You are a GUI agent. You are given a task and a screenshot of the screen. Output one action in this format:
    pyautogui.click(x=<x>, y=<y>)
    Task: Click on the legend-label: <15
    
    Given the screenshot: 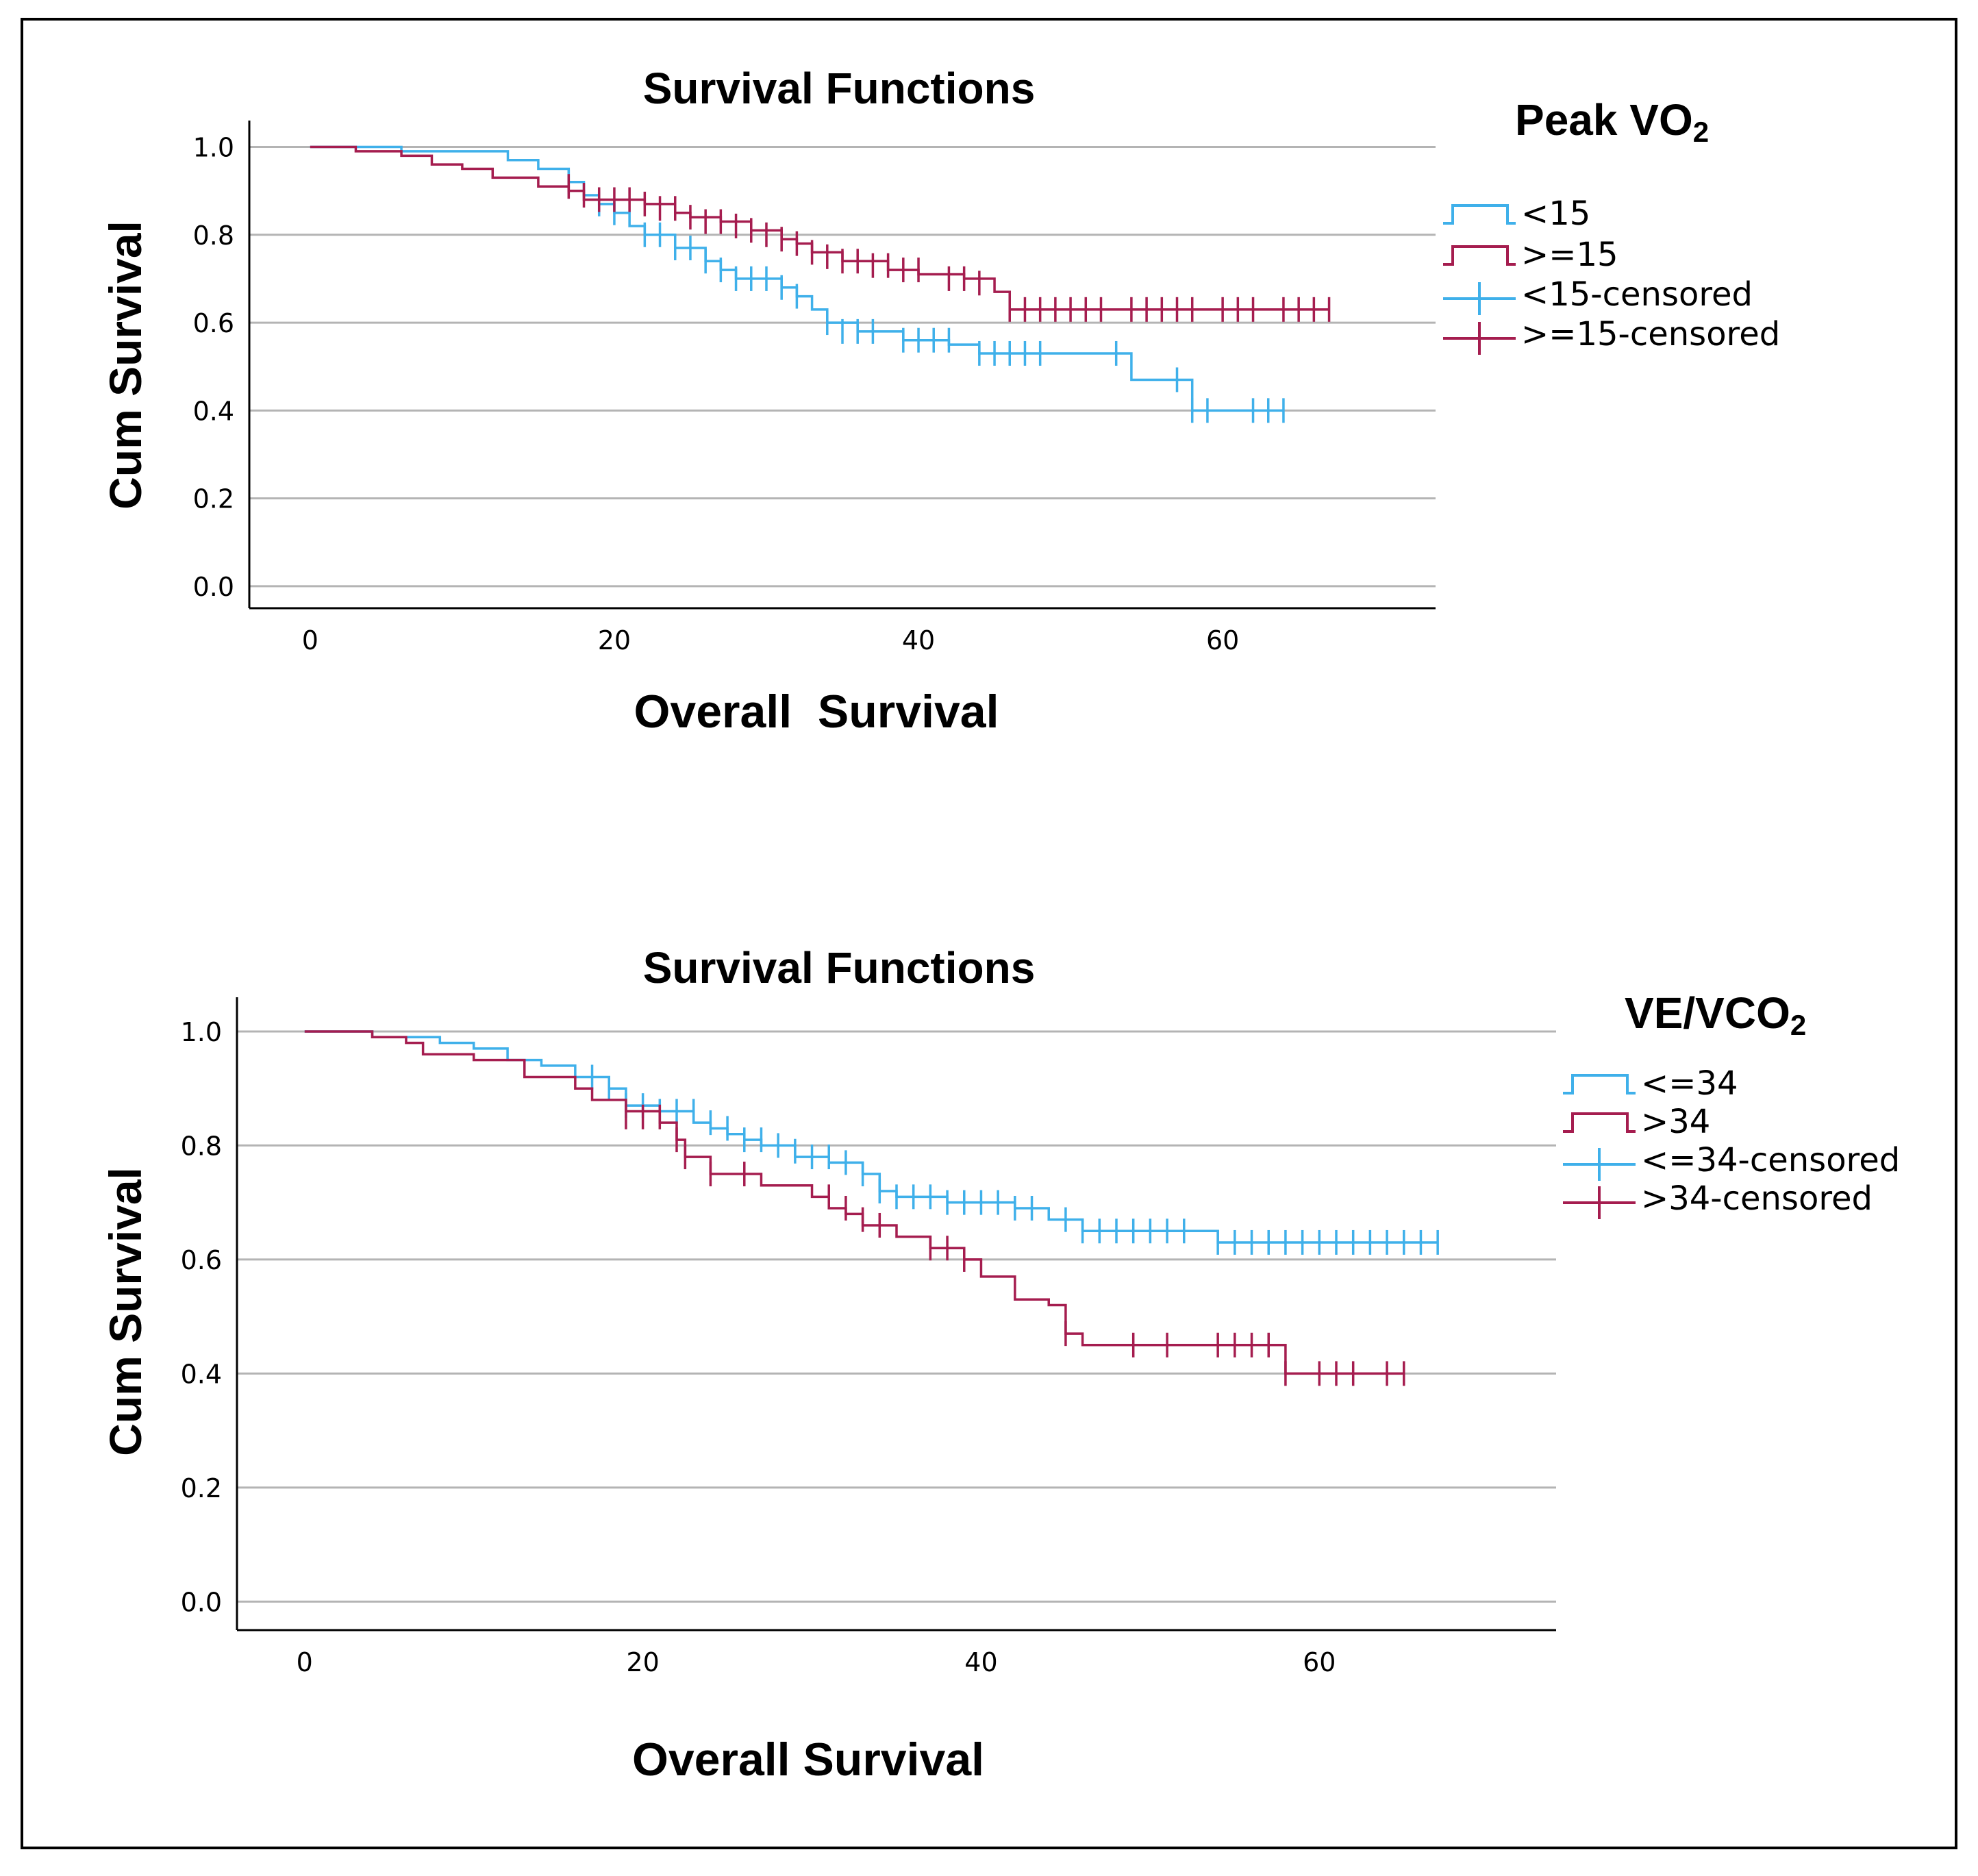 What is the action you would take?
    pyautogui.click(x=1556, y=214)
    